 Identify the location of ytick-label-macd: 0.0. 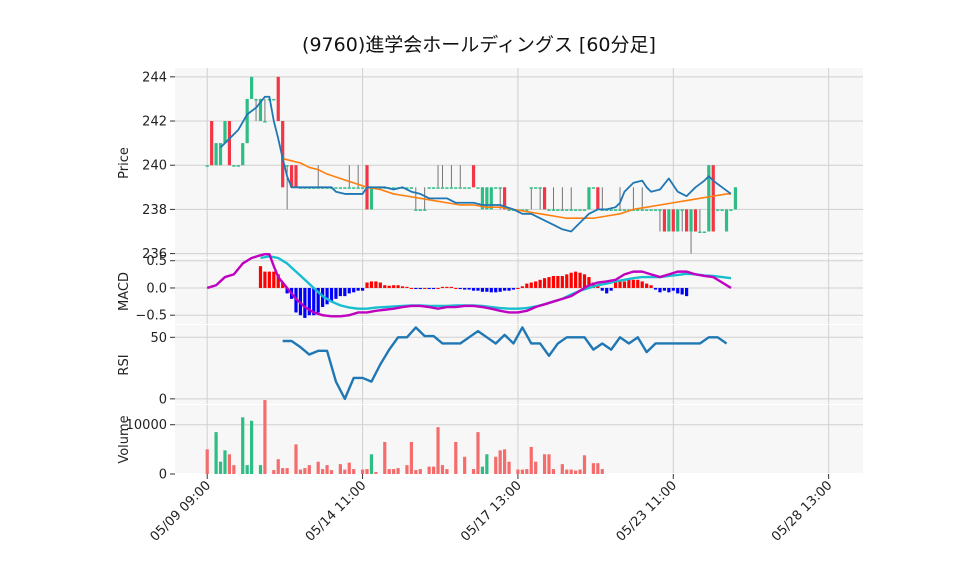
(156, 288).